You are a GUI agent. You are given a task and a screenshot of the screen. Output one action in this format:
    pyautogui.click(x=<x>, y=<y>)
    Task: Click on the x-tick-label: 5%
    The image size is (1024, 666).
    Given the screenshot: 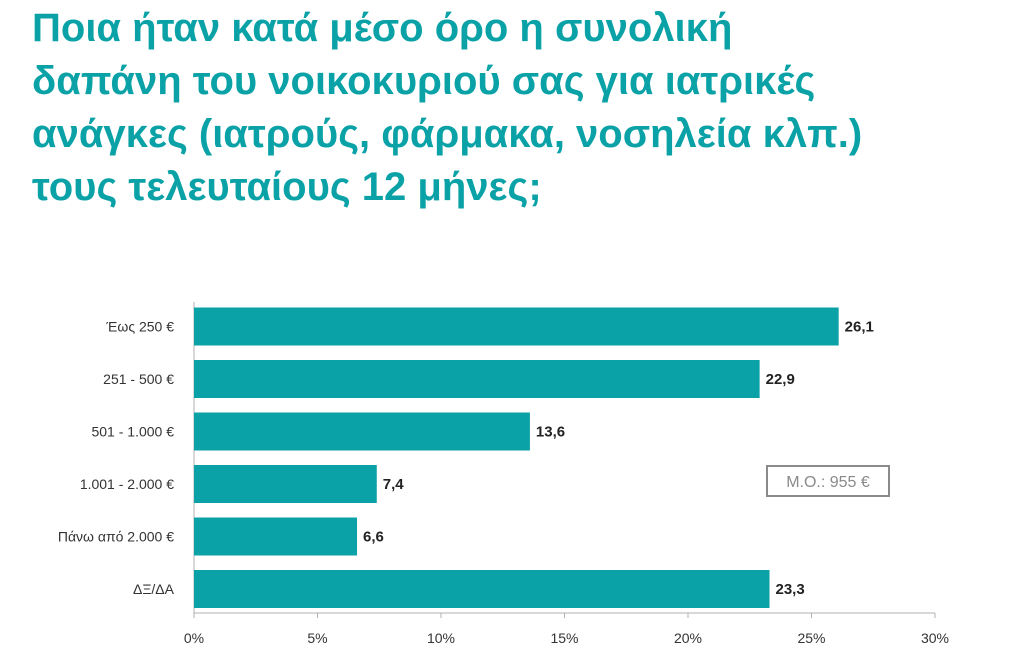 What is the action you would take?
    pyautogui.click(x=317, y=638)
    